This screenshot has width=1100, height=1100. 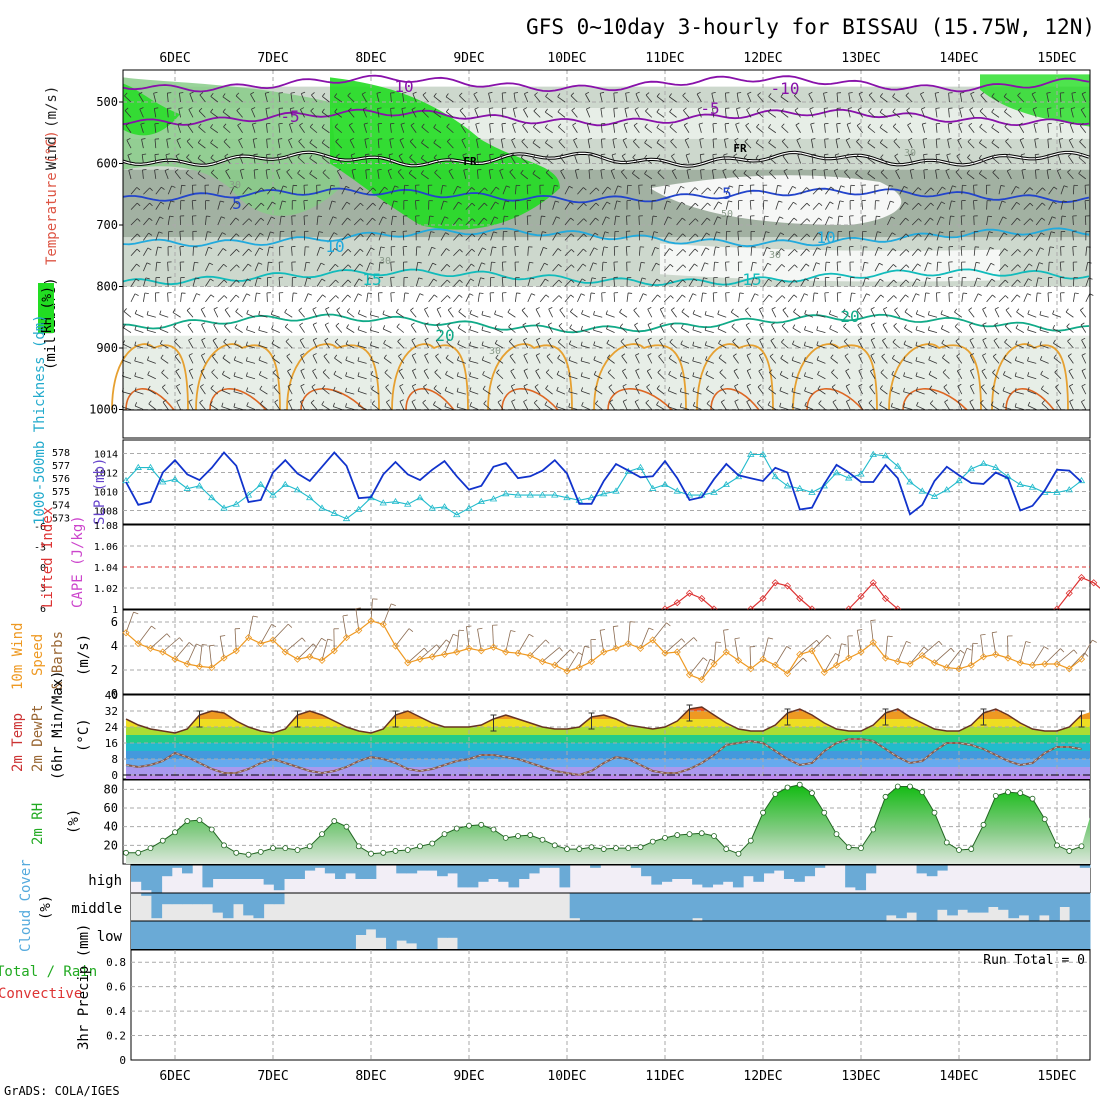 I want to click on cape-marker, so click(x=1094, y=583).